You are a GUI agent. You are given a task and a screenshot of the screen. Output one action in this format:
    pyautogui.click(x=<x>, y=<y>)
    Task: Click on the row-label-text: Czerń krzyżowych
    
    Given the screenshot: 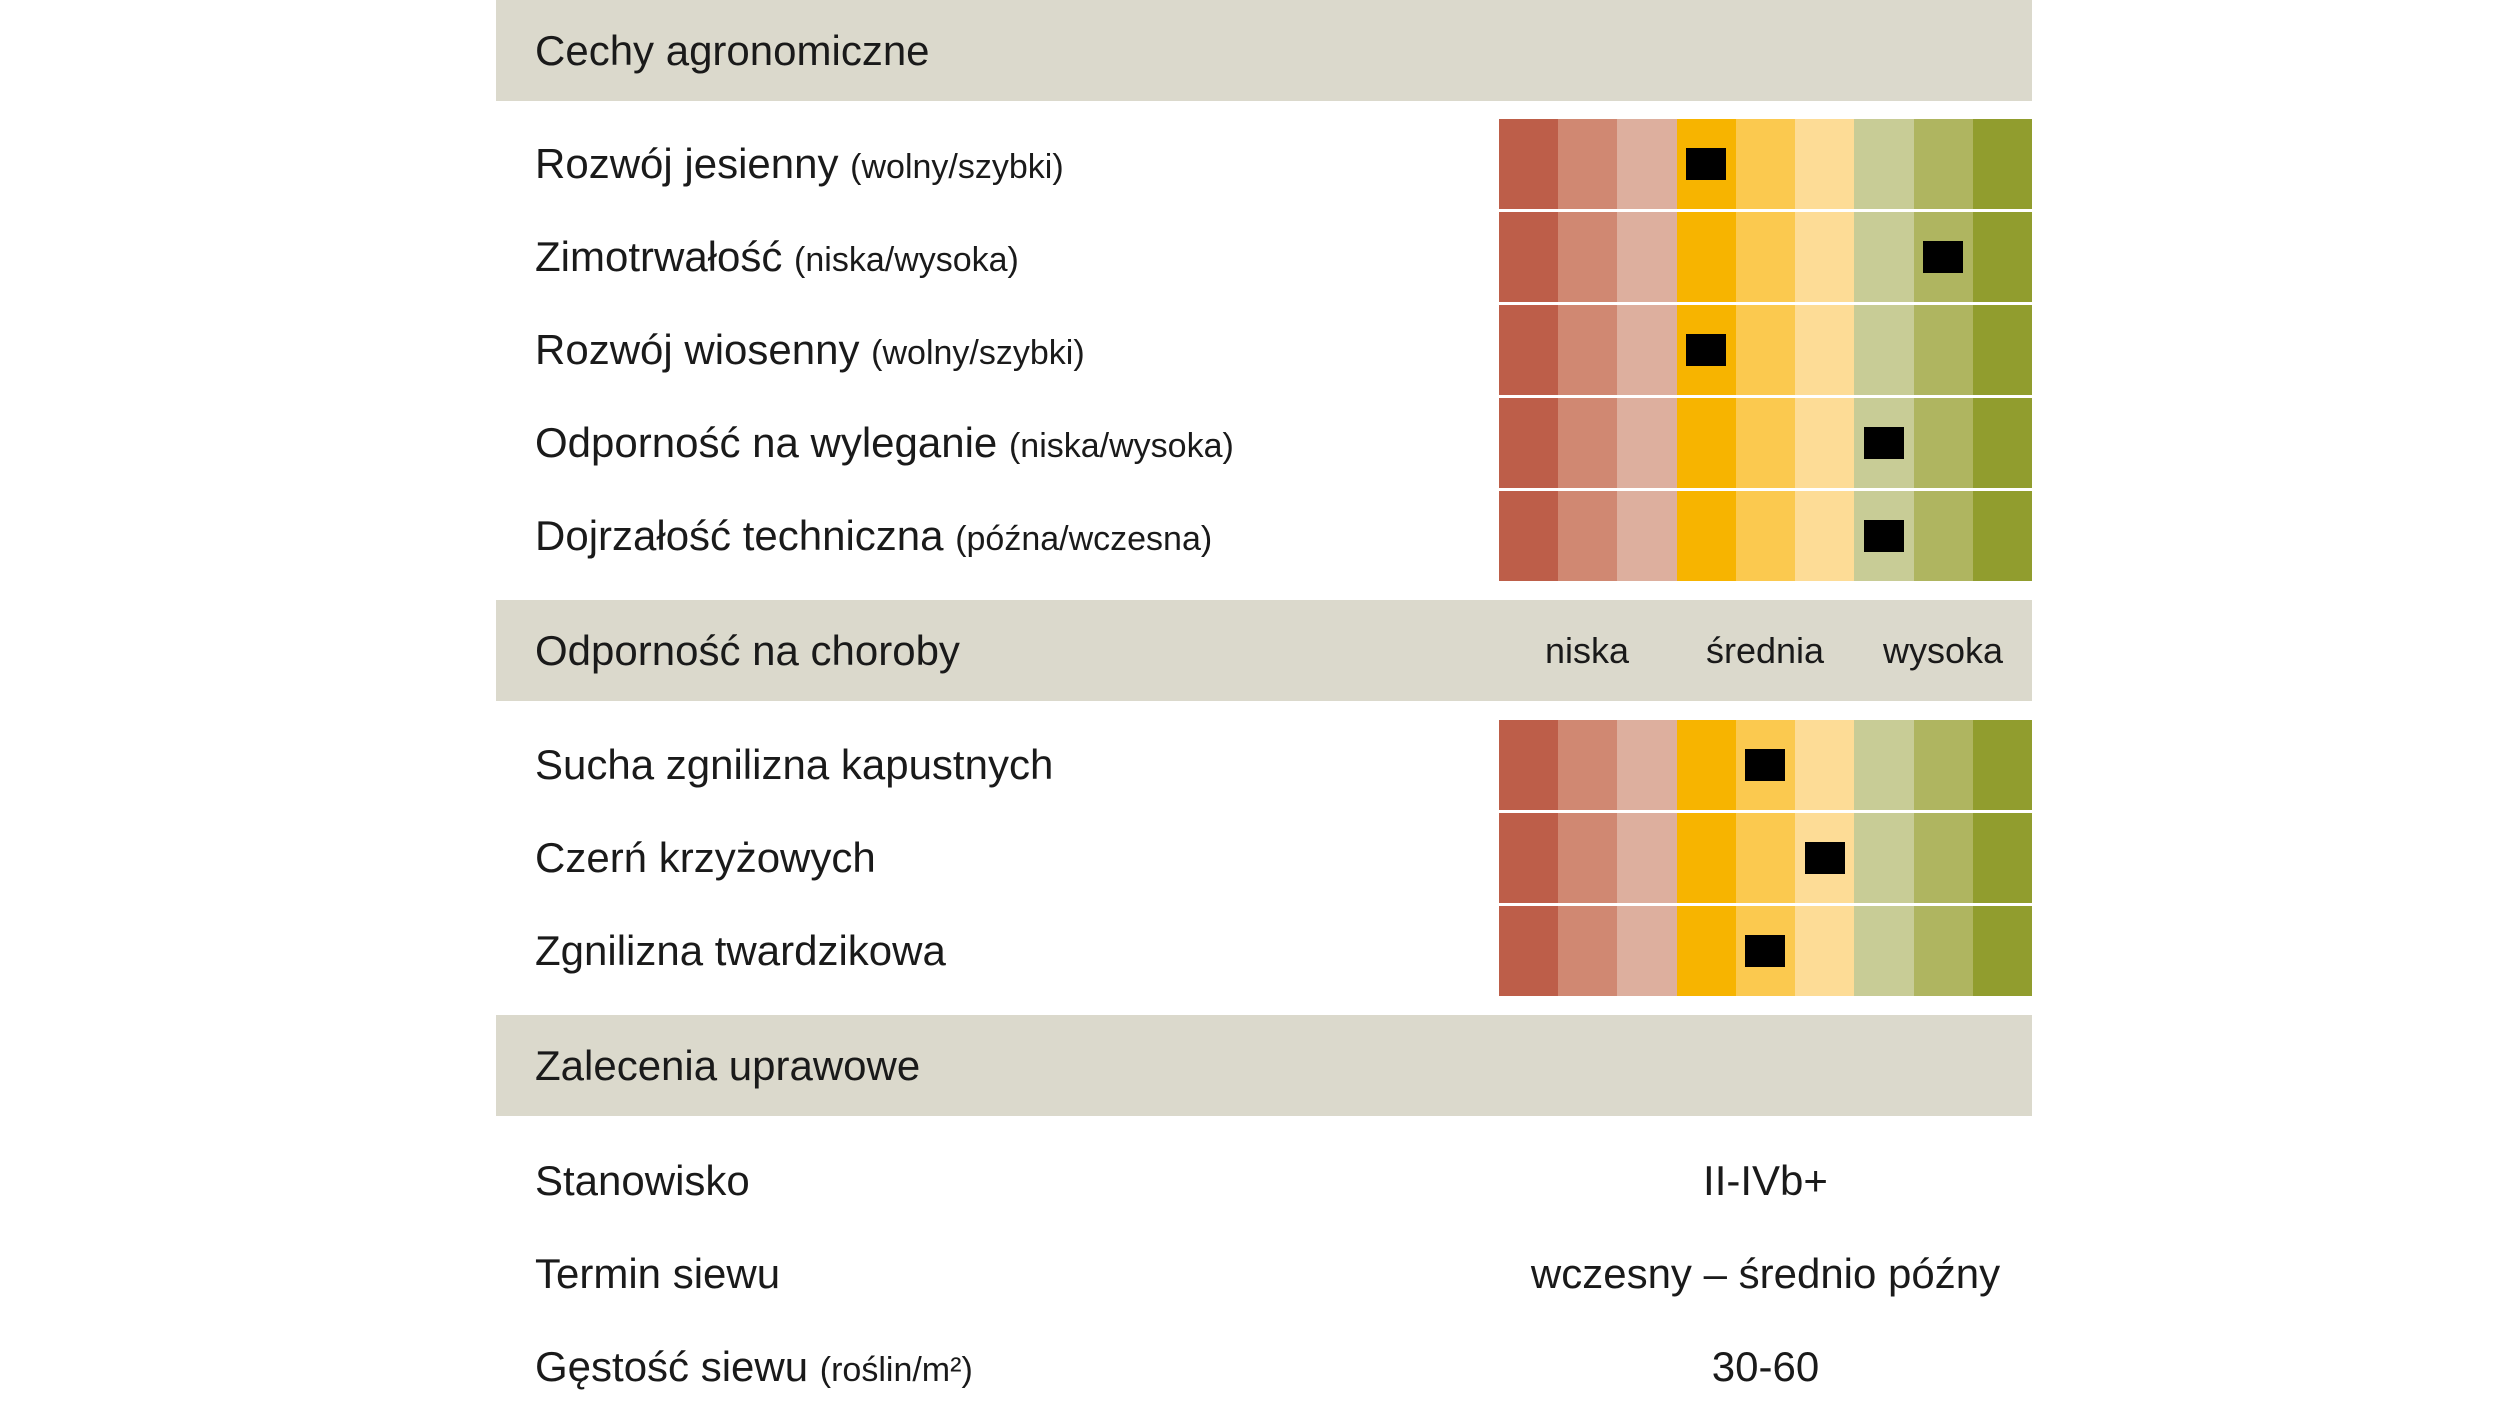 What is the action you would take?
    pyautogui.click(x=705, y=857)
    